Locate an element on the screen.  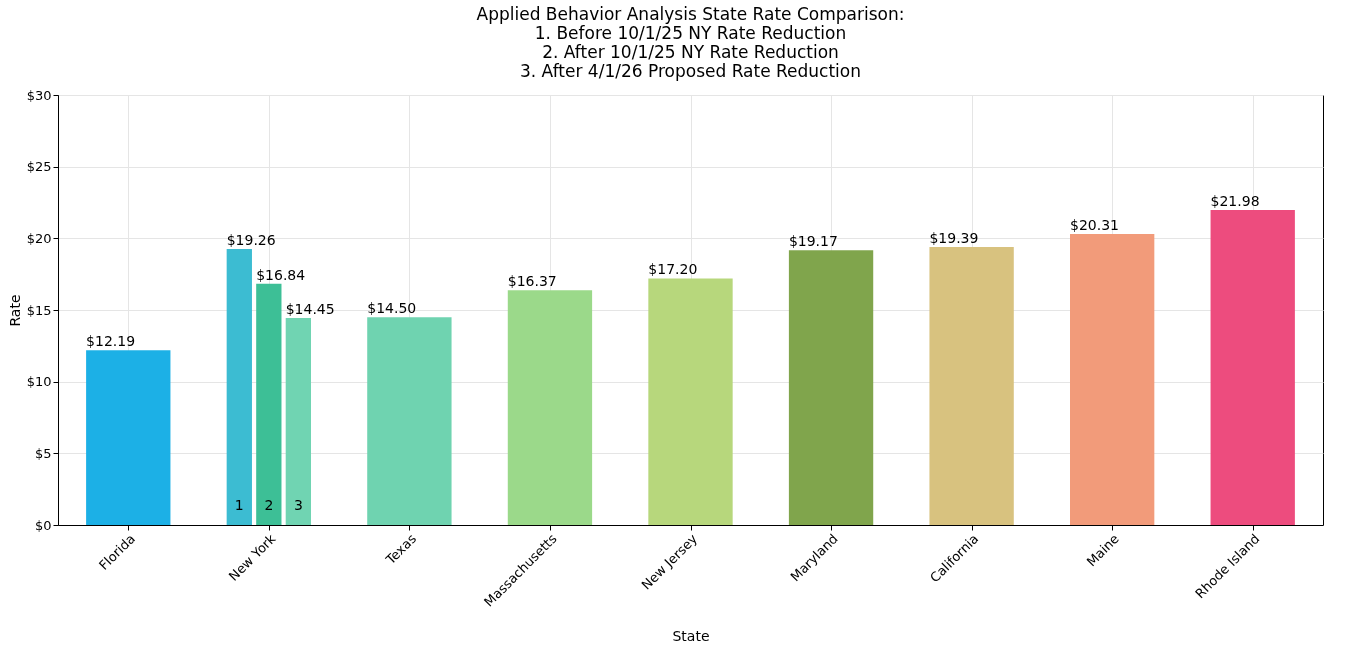
y-tick-label: $15 is located at coordinates (39, 310).